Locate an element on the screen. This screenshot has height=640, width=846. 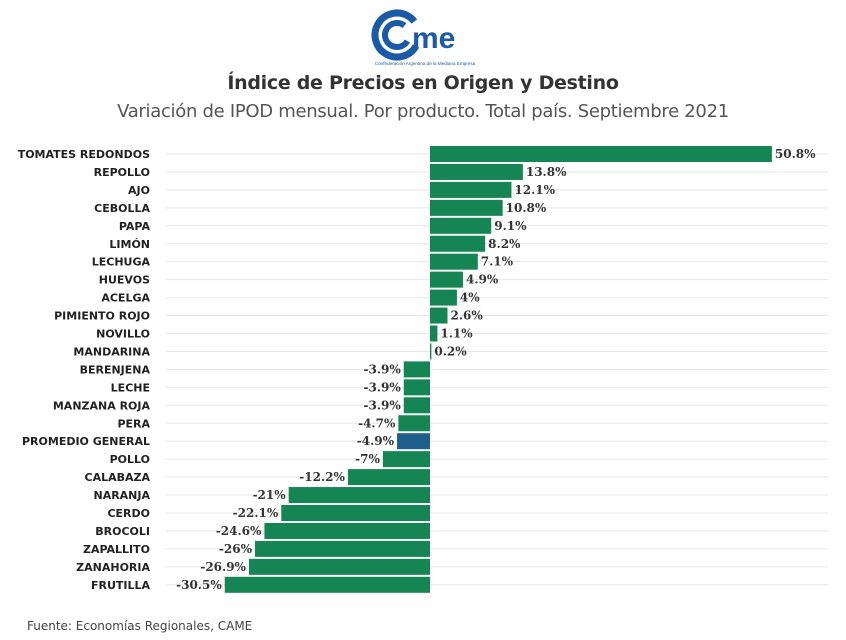
chart-title: Índice de Precios en Origen y Destino is located at coordinates (423, 83).